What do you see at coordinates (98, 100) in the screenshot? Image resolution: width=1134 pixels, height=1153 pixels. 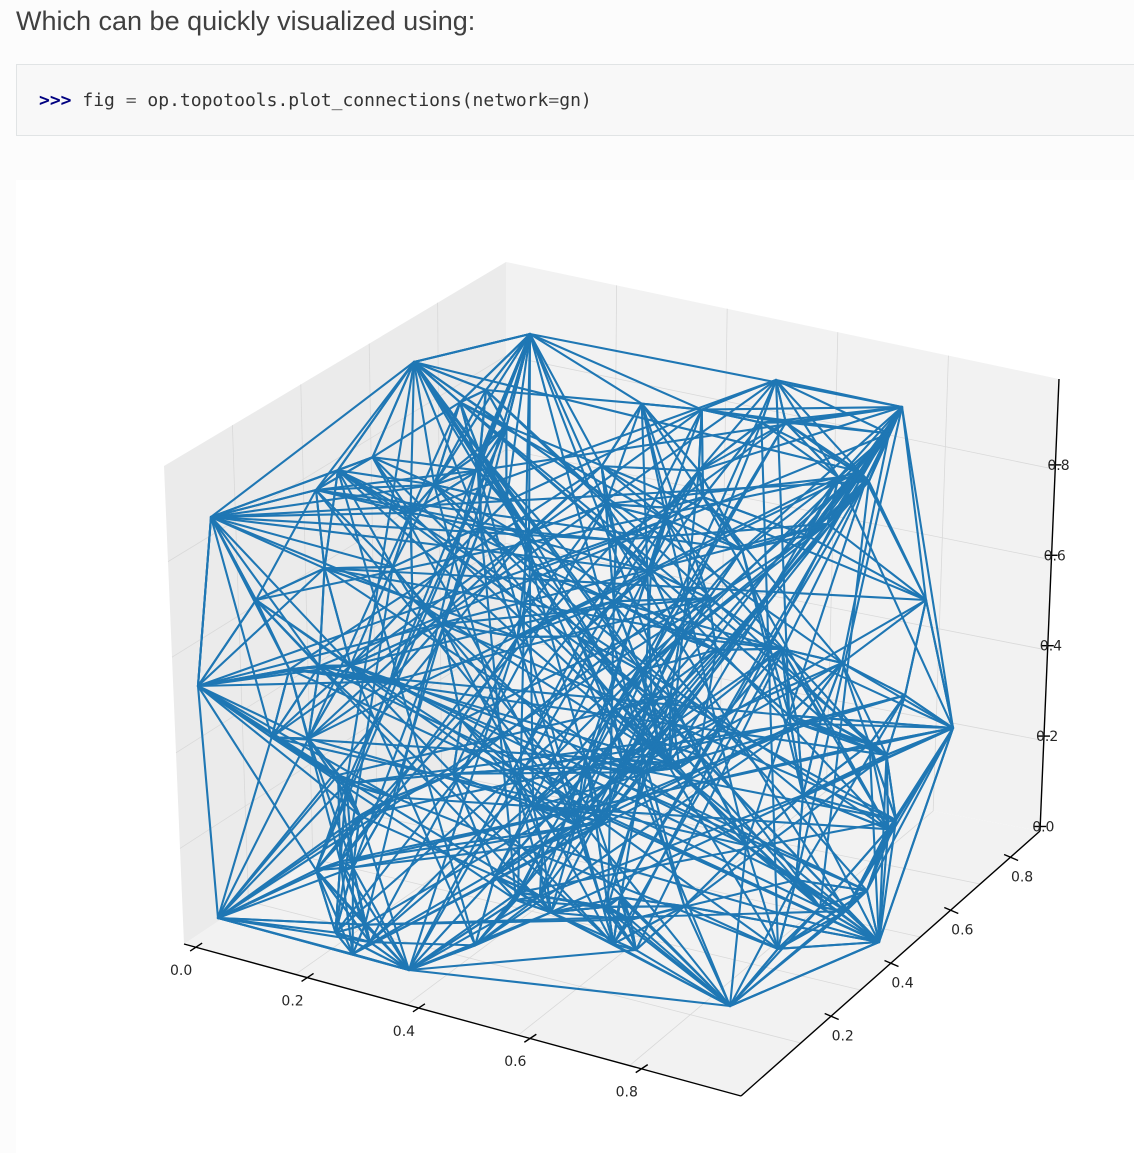 I see `code-variable: fig` at bounding box center [98, 100].